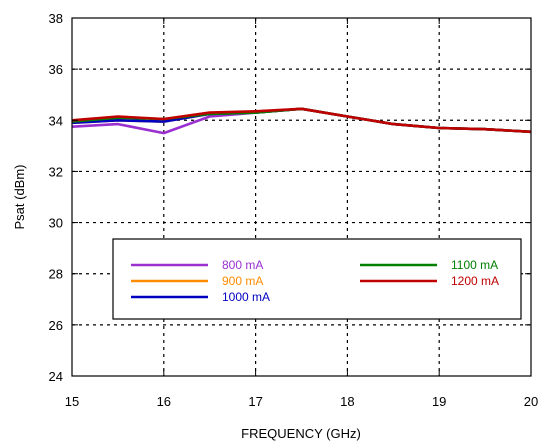  I want to click on x-tick-label: 17, so click(255, 401).